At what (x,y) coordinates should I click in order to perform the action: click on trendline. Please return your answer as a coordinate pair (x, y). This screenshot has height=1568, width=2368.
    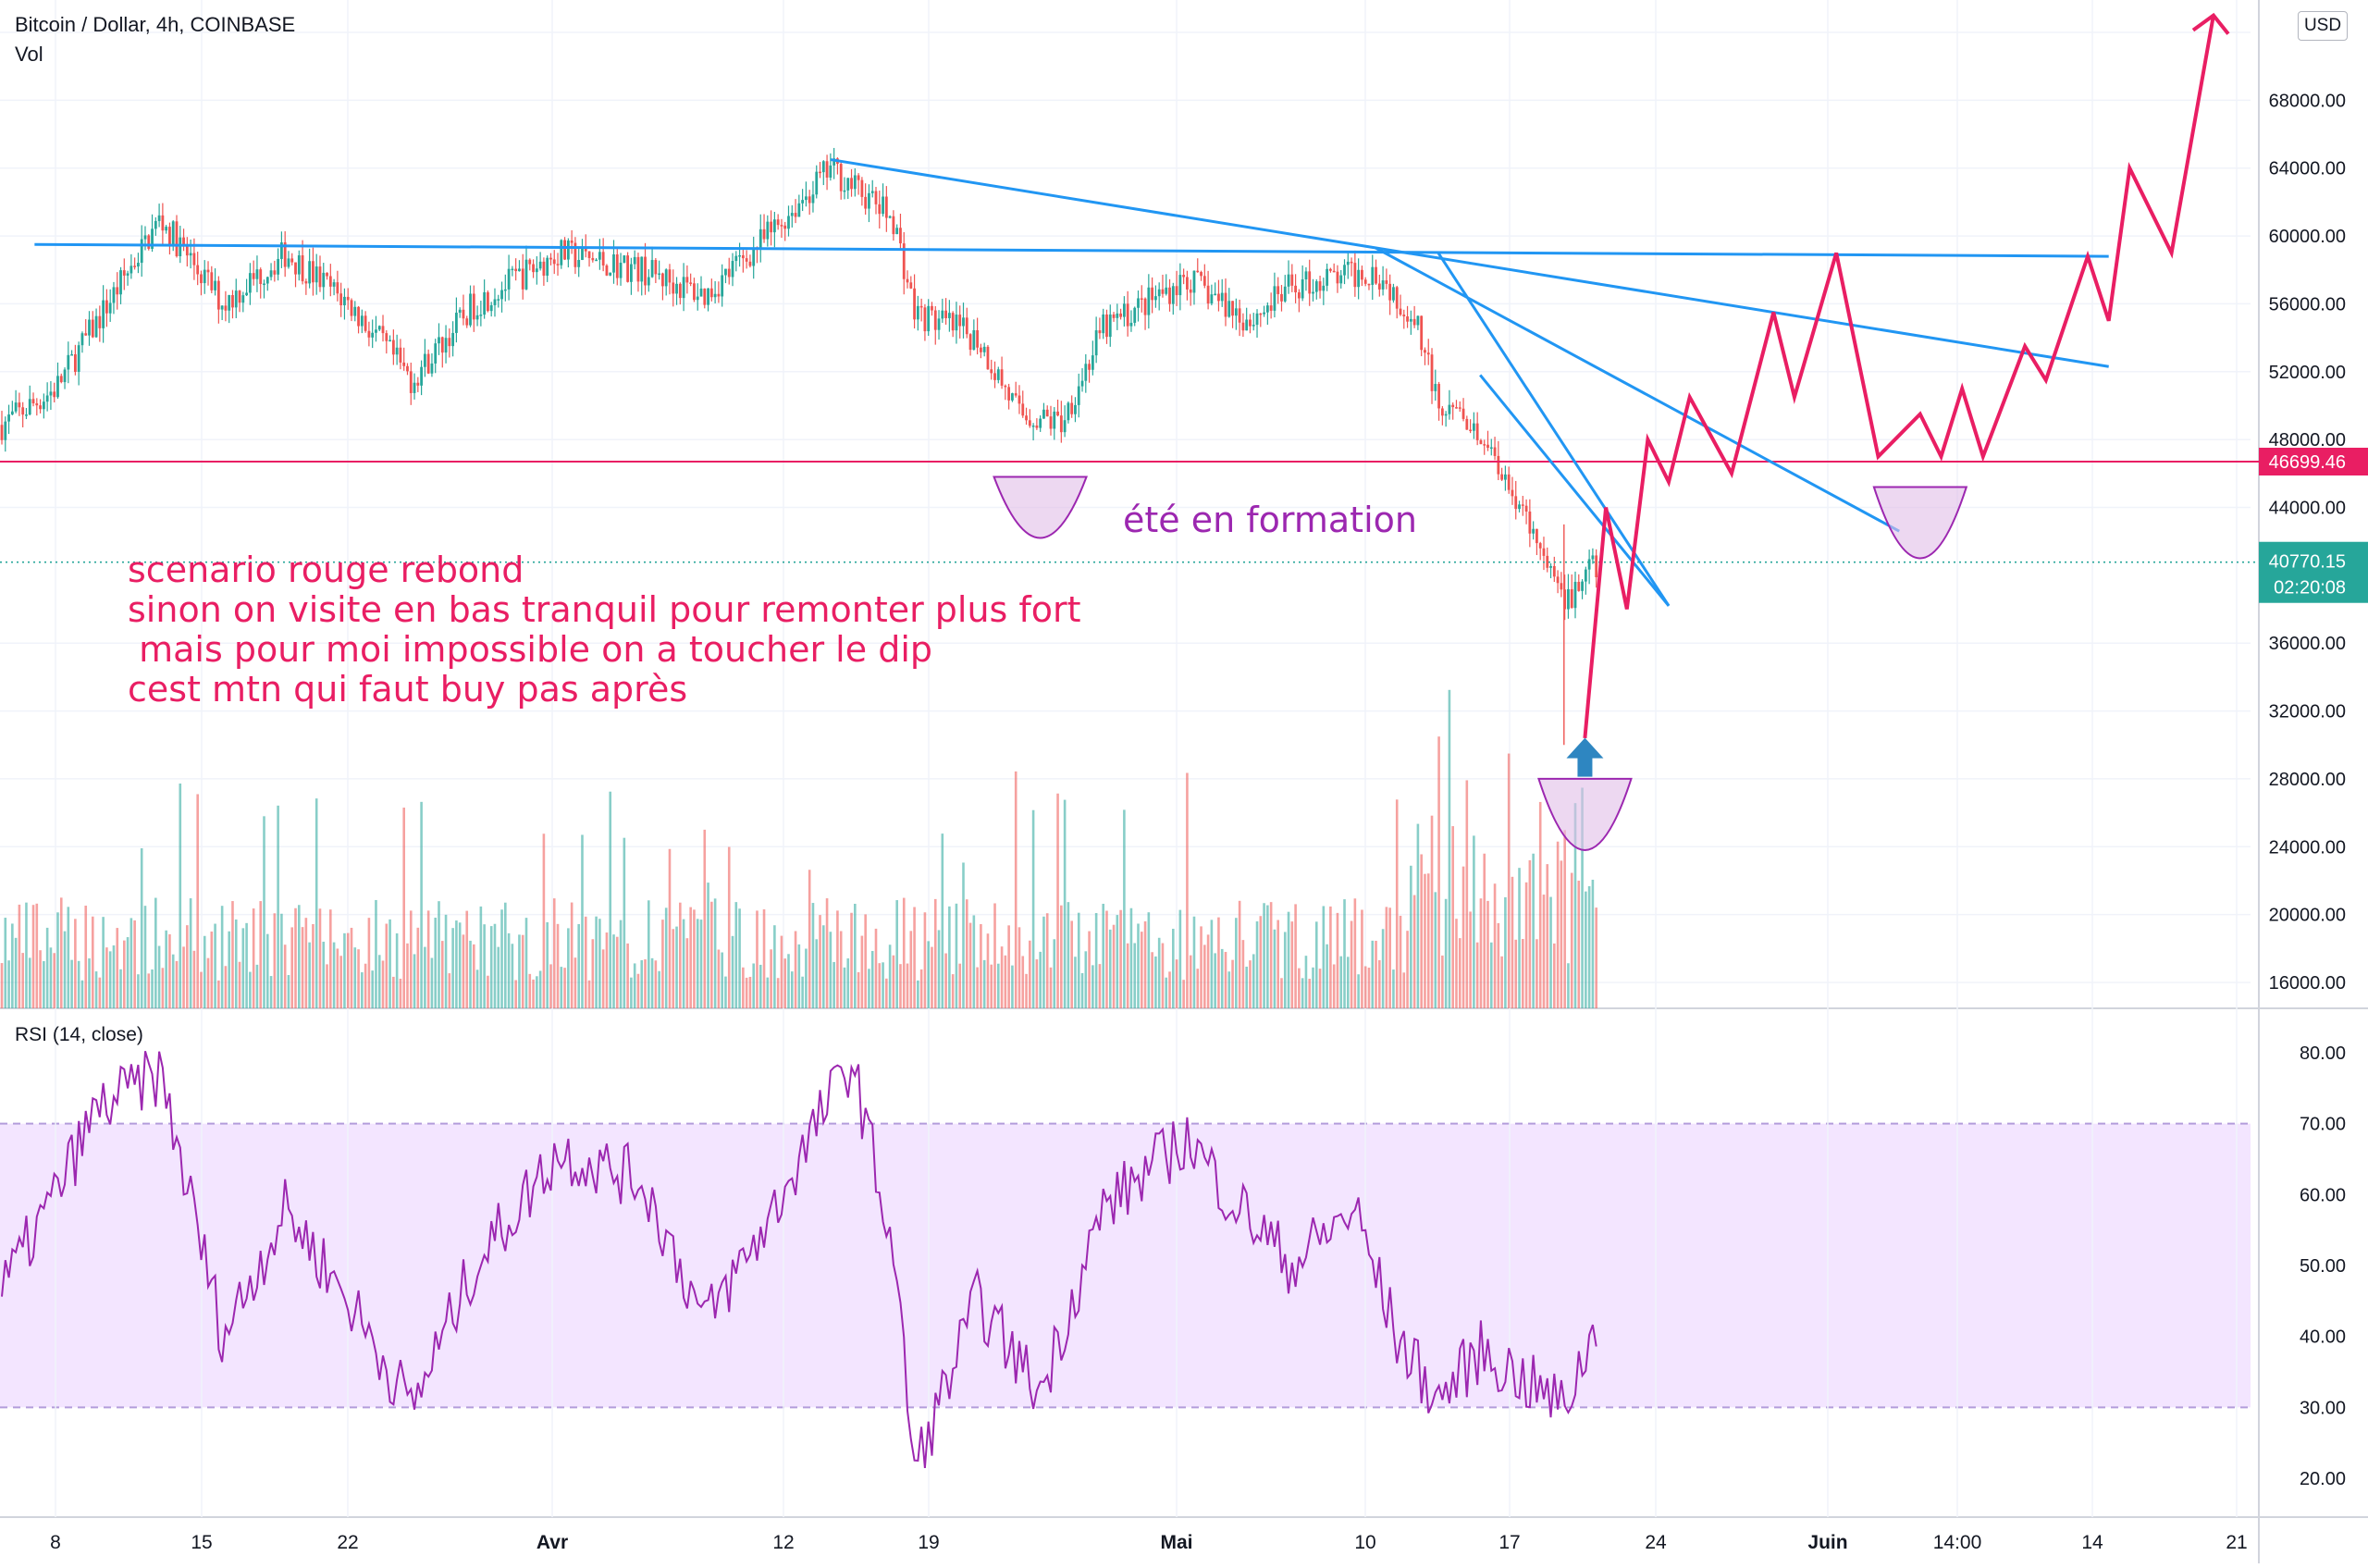
    Looking at the image, I should click on (1638, 389).